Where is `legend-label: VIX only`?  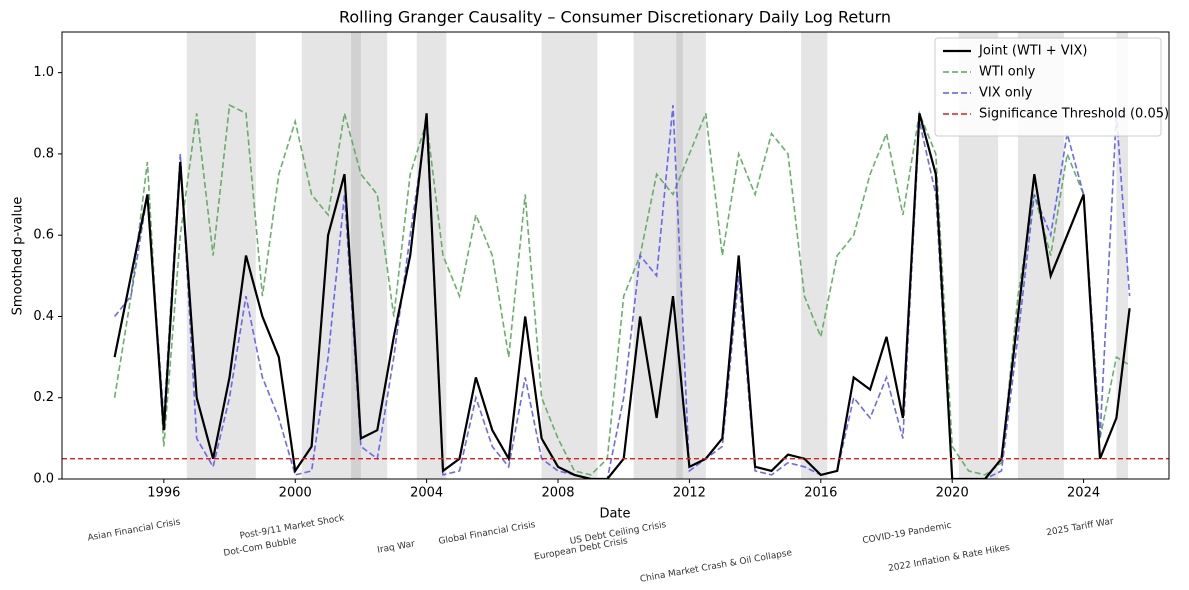 legend-label: VIX only is located at coordinates (1006, 93).